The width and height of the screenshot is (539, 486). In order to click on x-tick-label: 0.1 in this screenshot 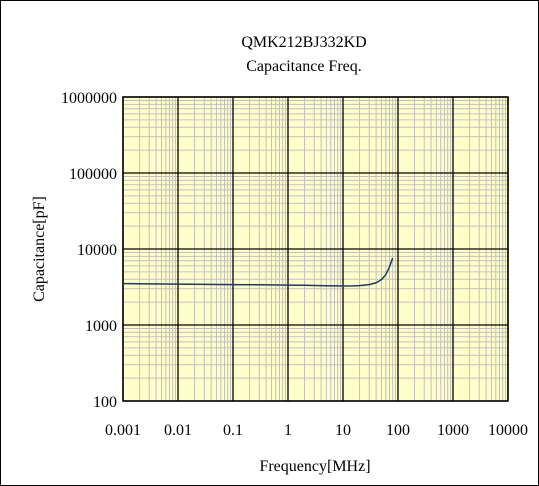, I will do `click(233, 430)`.